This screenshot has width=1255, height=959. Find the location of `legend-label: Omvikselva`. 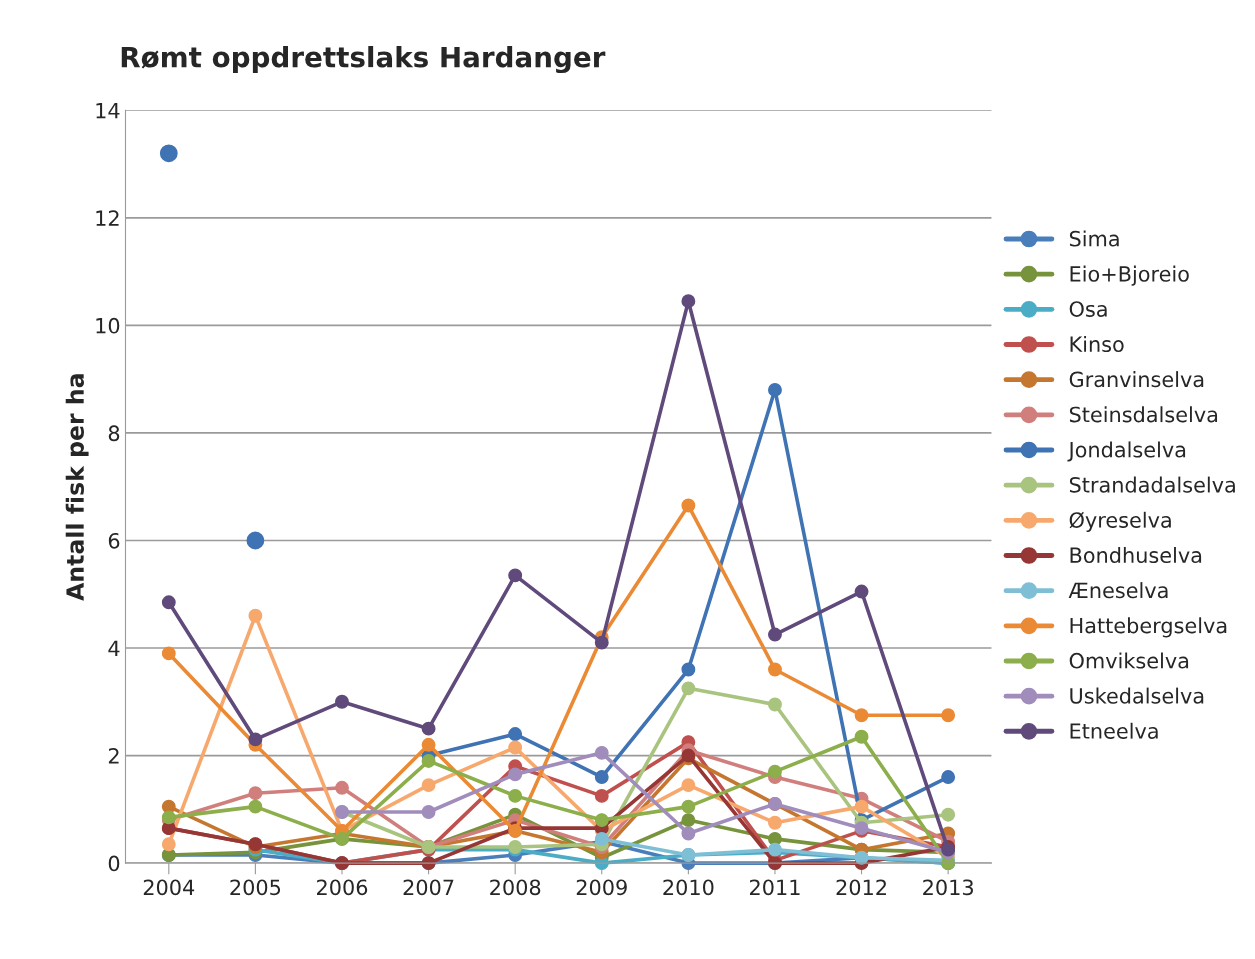

legend-label: Omvikselva is located at coordinates (1129, 660).